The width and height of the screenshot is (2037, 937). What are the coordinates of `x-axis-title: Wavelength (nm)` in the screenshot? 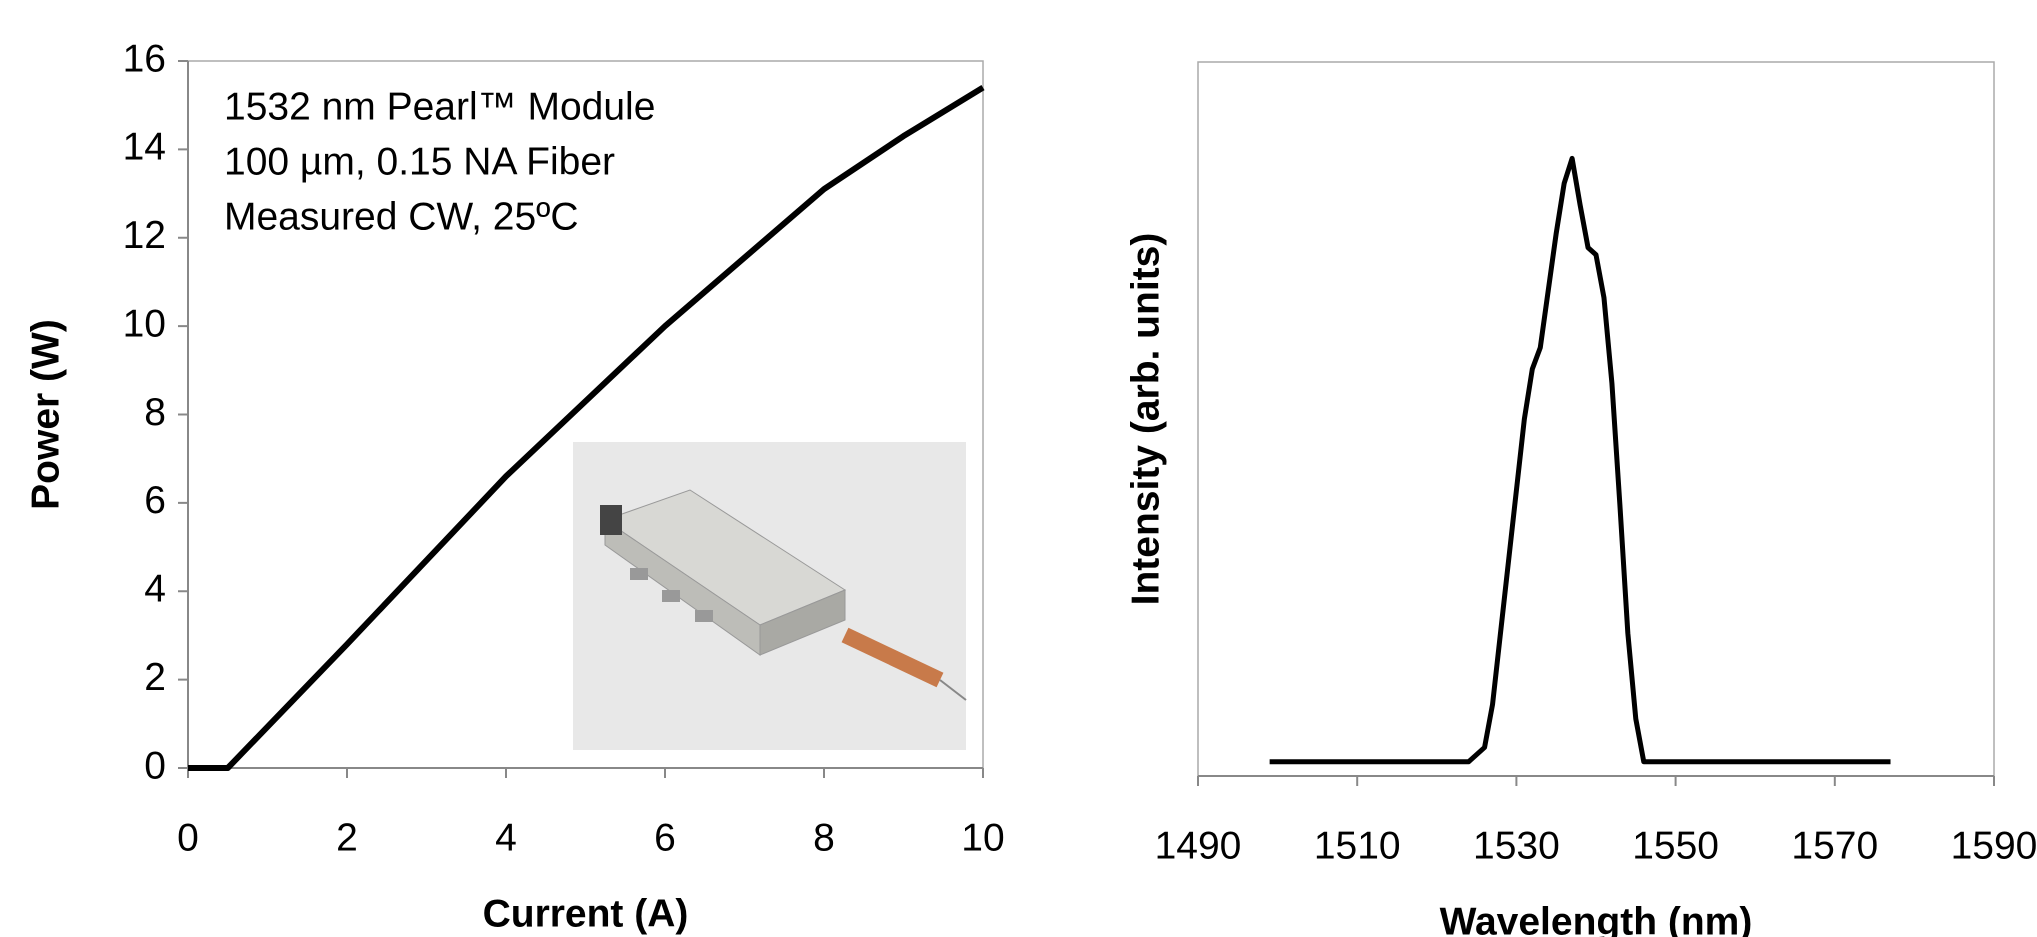 It's located at (1596, 918).